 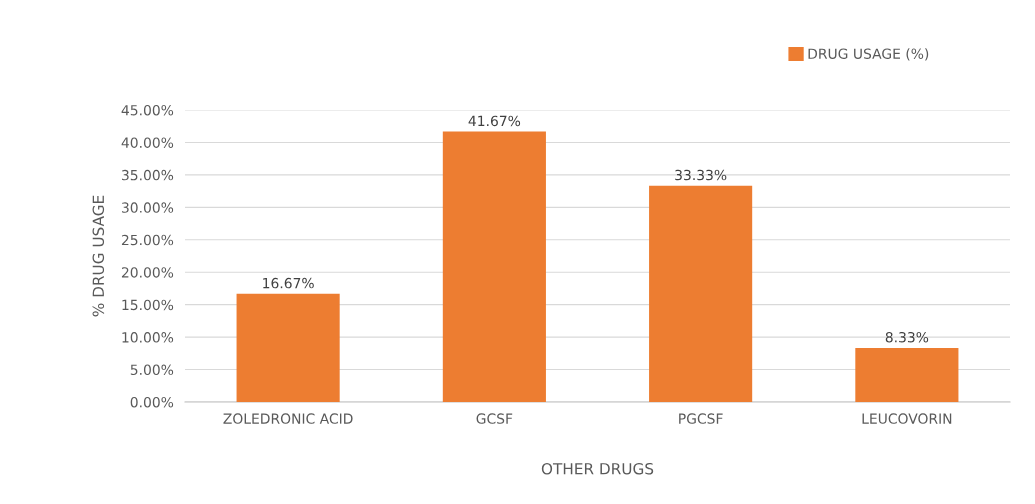 What do you see at coordinates (148, 305) in the screenshot?
I see `y-tick-label: 15.00%` at bounding box center [148, 305].